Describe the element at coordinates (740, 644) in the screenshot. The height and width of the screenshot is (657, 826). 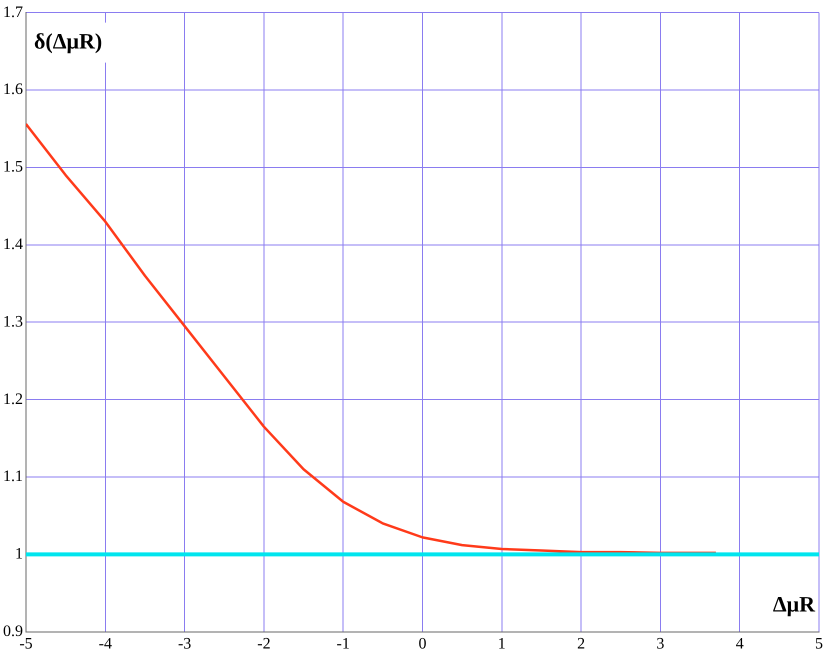
I see `x-tick-label: 4` at that location.